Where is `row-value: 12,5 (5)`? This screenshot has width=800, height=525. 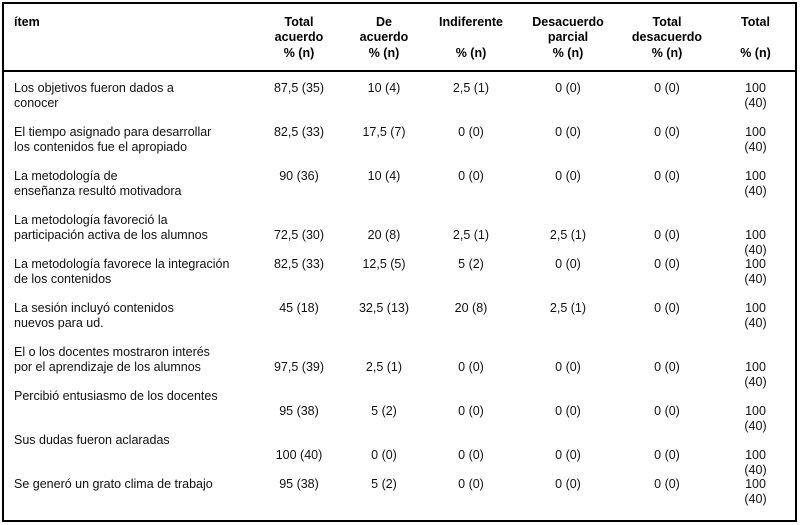 row-value: 12,5 (5) is located at coordinates (384, 264).